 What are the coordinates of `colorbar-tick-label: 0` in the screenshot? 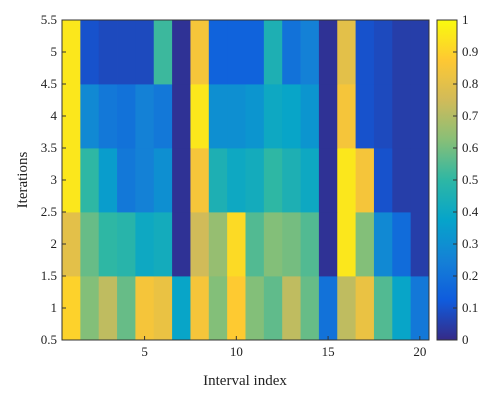 It's located at (465, 339).